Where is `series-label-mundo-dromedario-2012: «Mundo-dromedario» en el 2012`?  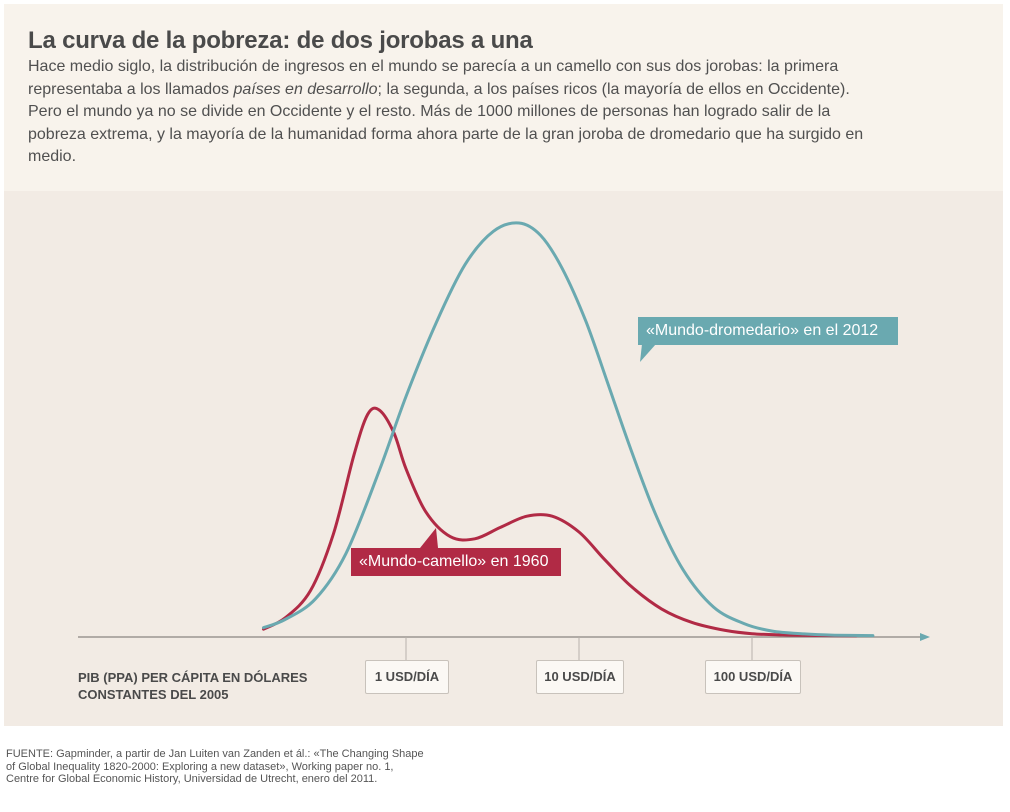
series-label-mundo-dromedario-2012: «Mundo-dromedario» en el 2012 is located at coordinates (768, 331).